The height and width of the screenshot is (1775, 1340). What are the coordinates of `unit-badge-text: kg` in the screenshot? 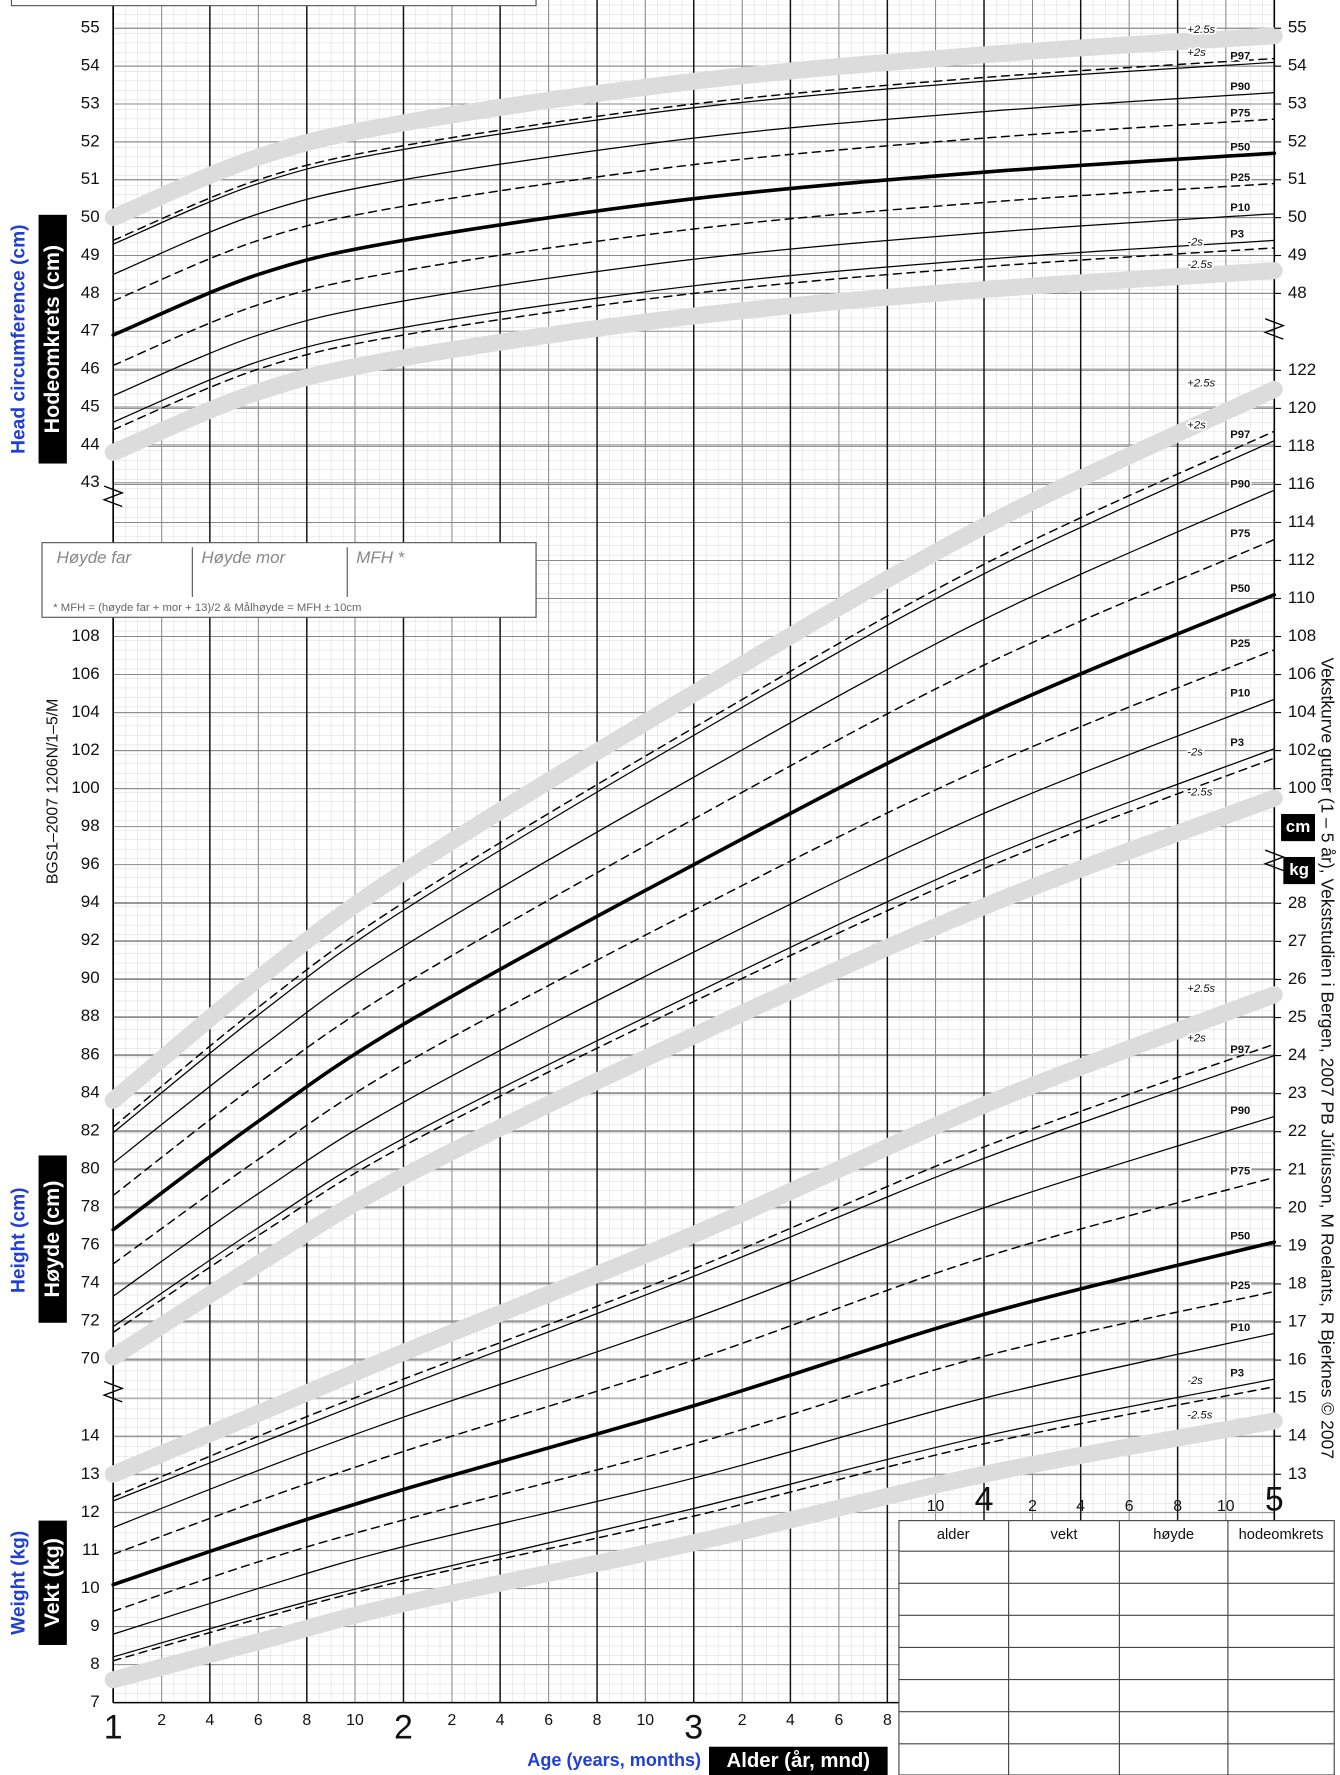 It's located at (1299, 869).